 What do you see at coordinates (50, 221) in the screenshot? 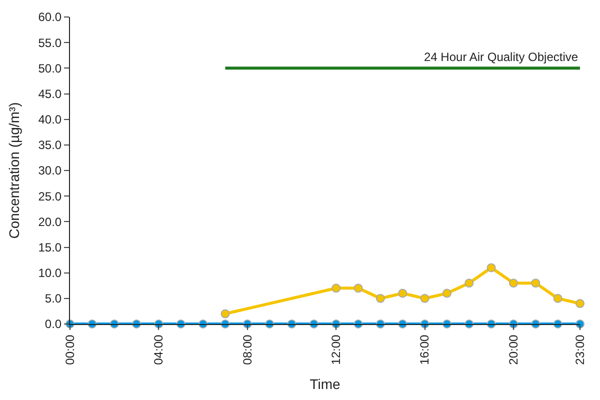
I see `y-tick-label: 20.0` at bounding box center [50, 221].